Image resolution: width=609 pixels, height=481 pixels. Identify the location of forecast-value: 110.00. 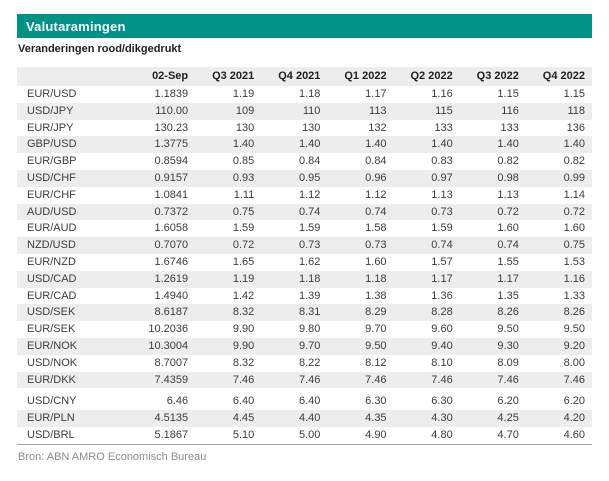
(172, 110).